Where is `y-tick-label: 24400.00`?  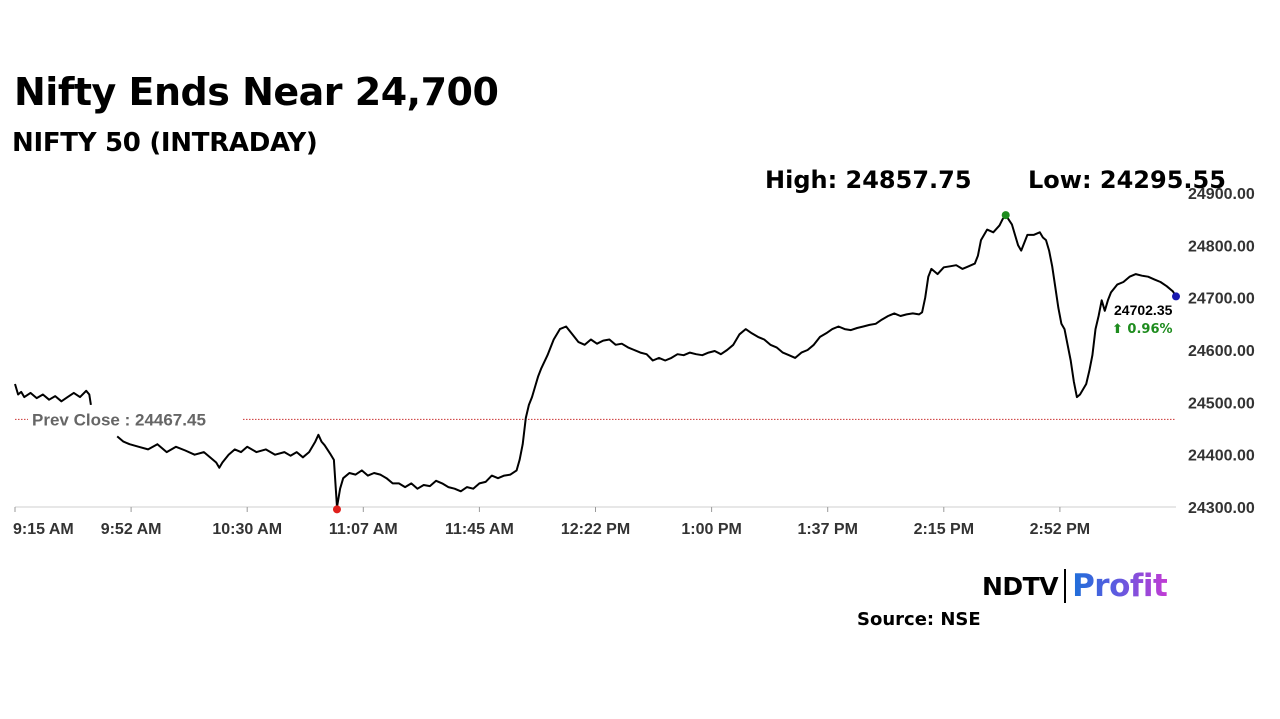
y-tick-label: 24400.00 is located at coordinates (1221, 456).